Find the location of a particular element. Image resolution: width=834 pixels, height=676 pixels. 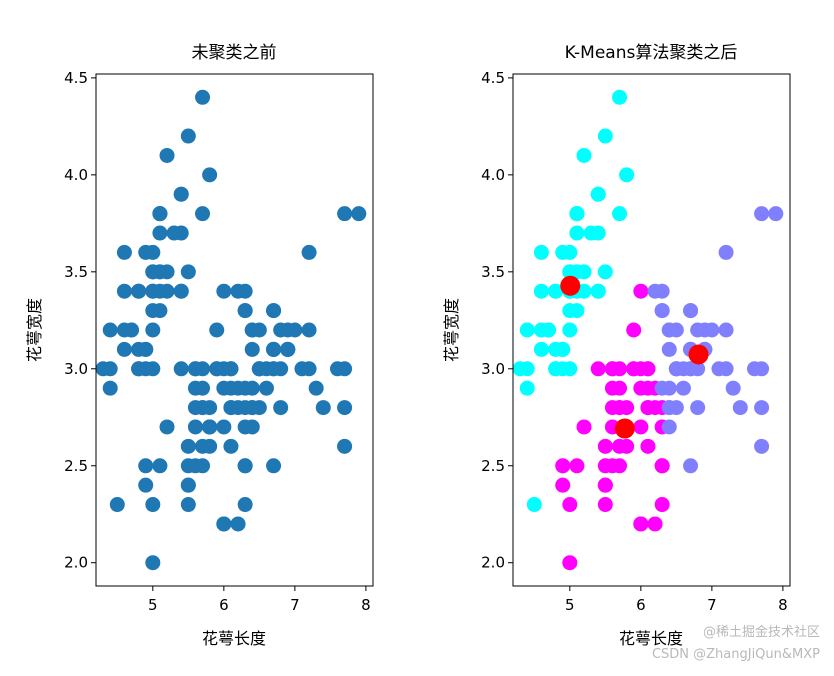

x-tick-label: 5 is located at coordinates (153, 605).